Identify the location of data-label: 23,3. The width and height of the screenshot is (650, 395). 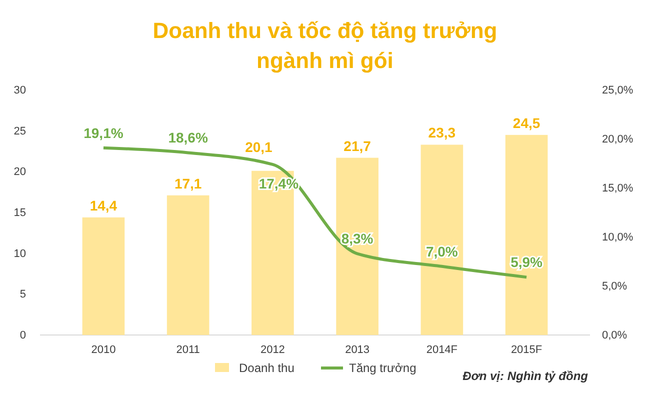
(442, 132).